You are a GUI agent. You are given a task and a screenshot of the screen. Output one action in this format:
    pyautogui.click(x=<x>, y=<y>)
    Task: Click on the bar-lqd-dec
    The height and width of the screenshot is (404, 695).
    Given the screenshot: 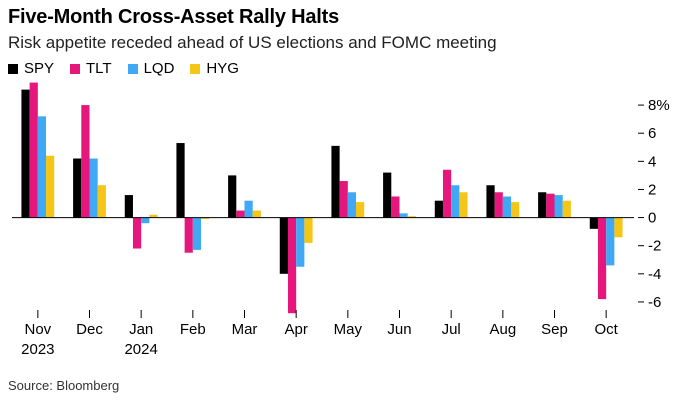 What is the action you would take?
    pyautogui.click(x=93, y=188)
    